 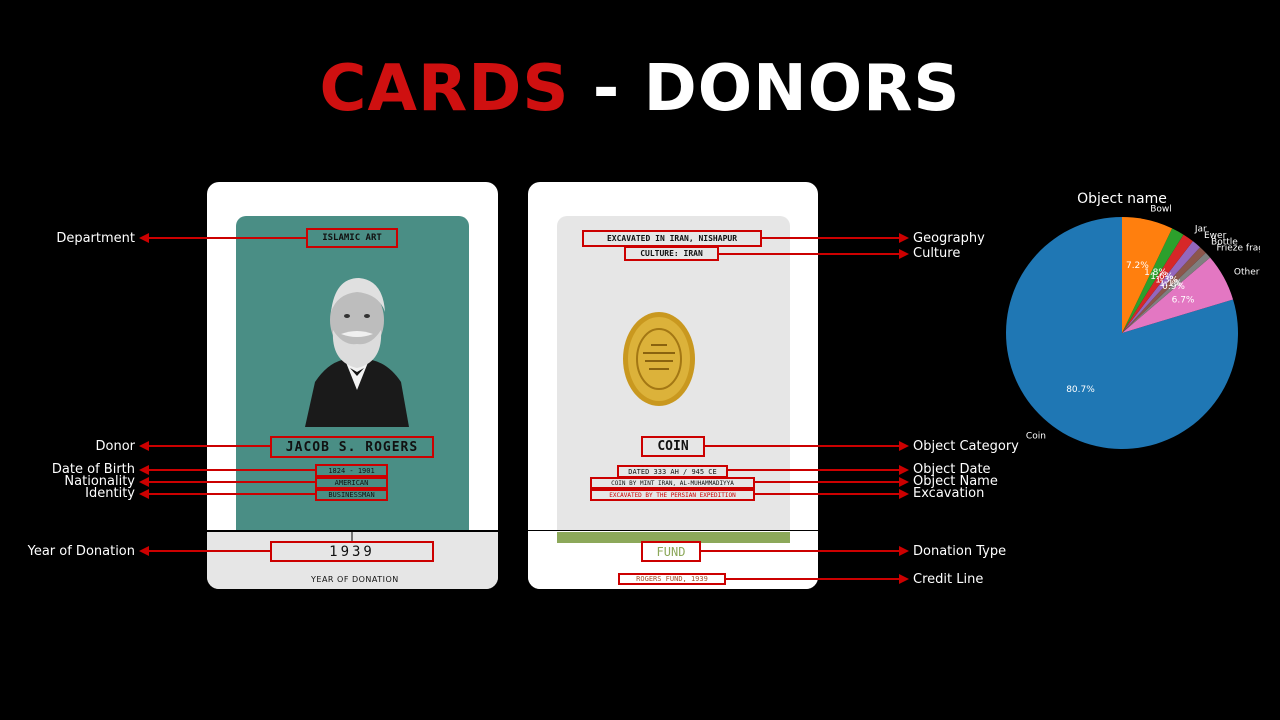 I want to click on excavation-box: EXCAVATED BY THE PERSIAN EXPEDITION, so click(x=672, y=495).